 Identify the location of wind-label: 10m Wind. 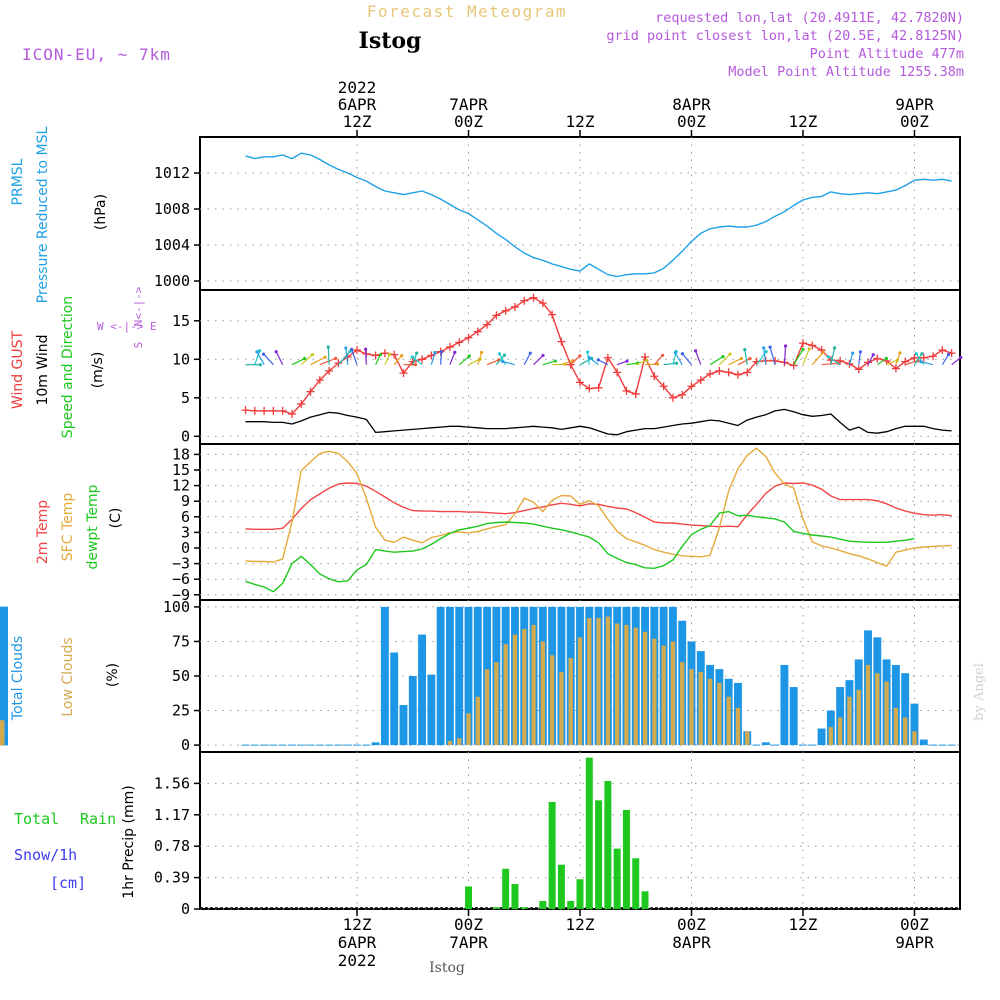
(43, 369).